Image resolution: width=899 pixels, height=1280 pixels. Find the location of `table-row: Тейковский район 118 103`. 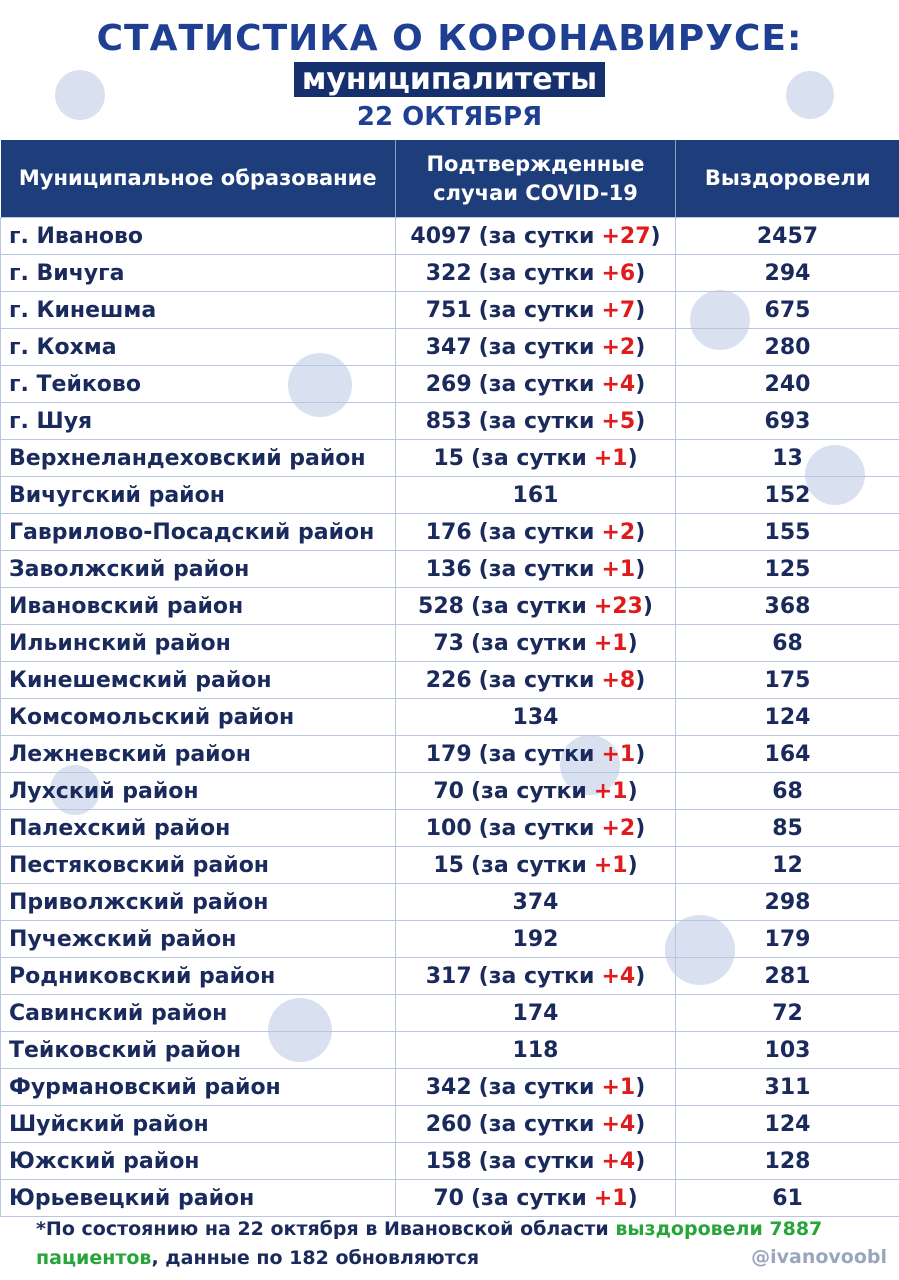

table-row: Тейковский район 118 103 is located at coordinates (449, 1050).